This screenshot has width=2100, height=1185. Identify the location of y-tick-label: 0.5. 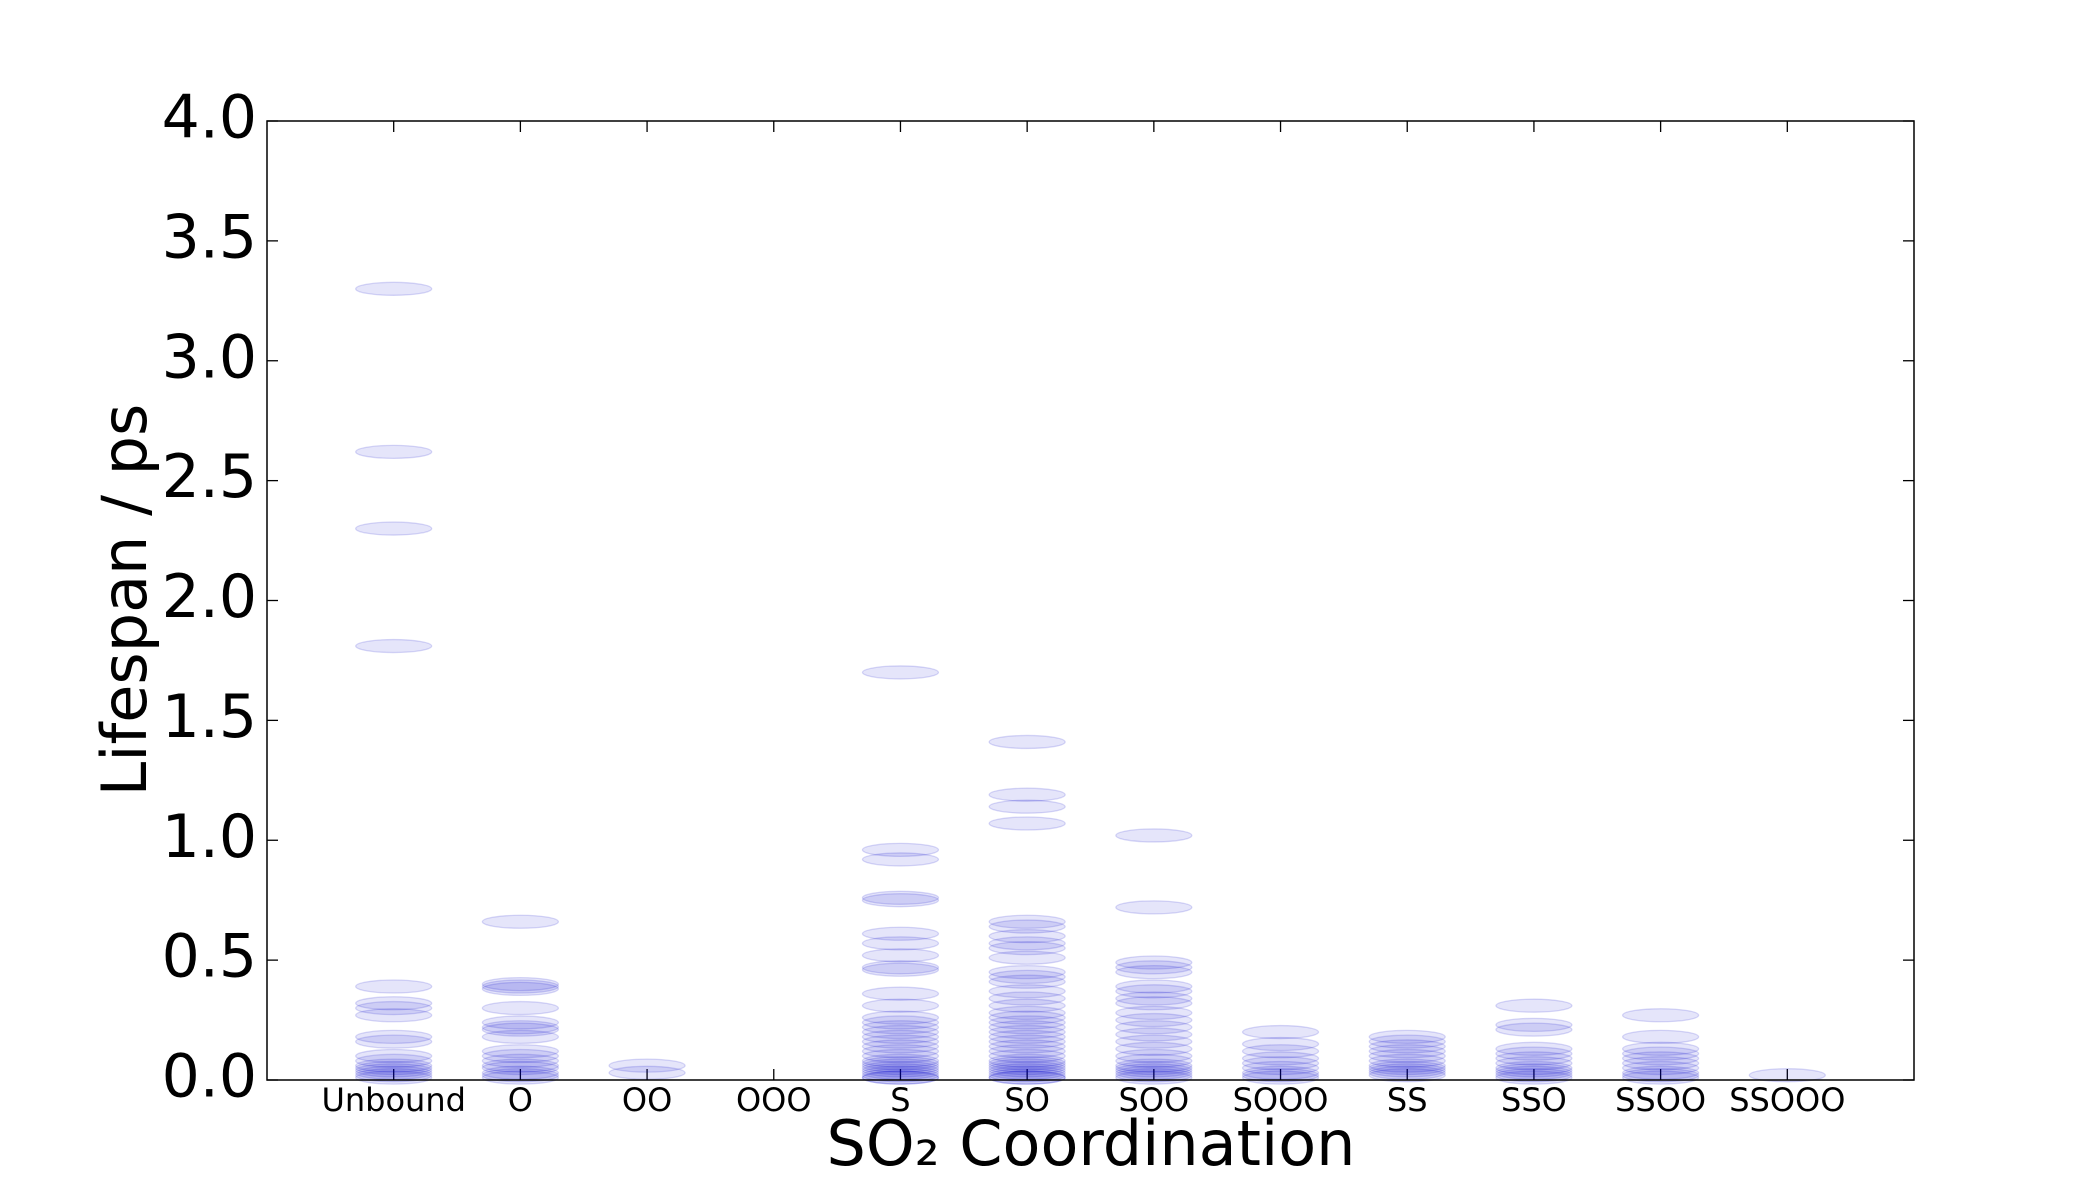
(209, 957).